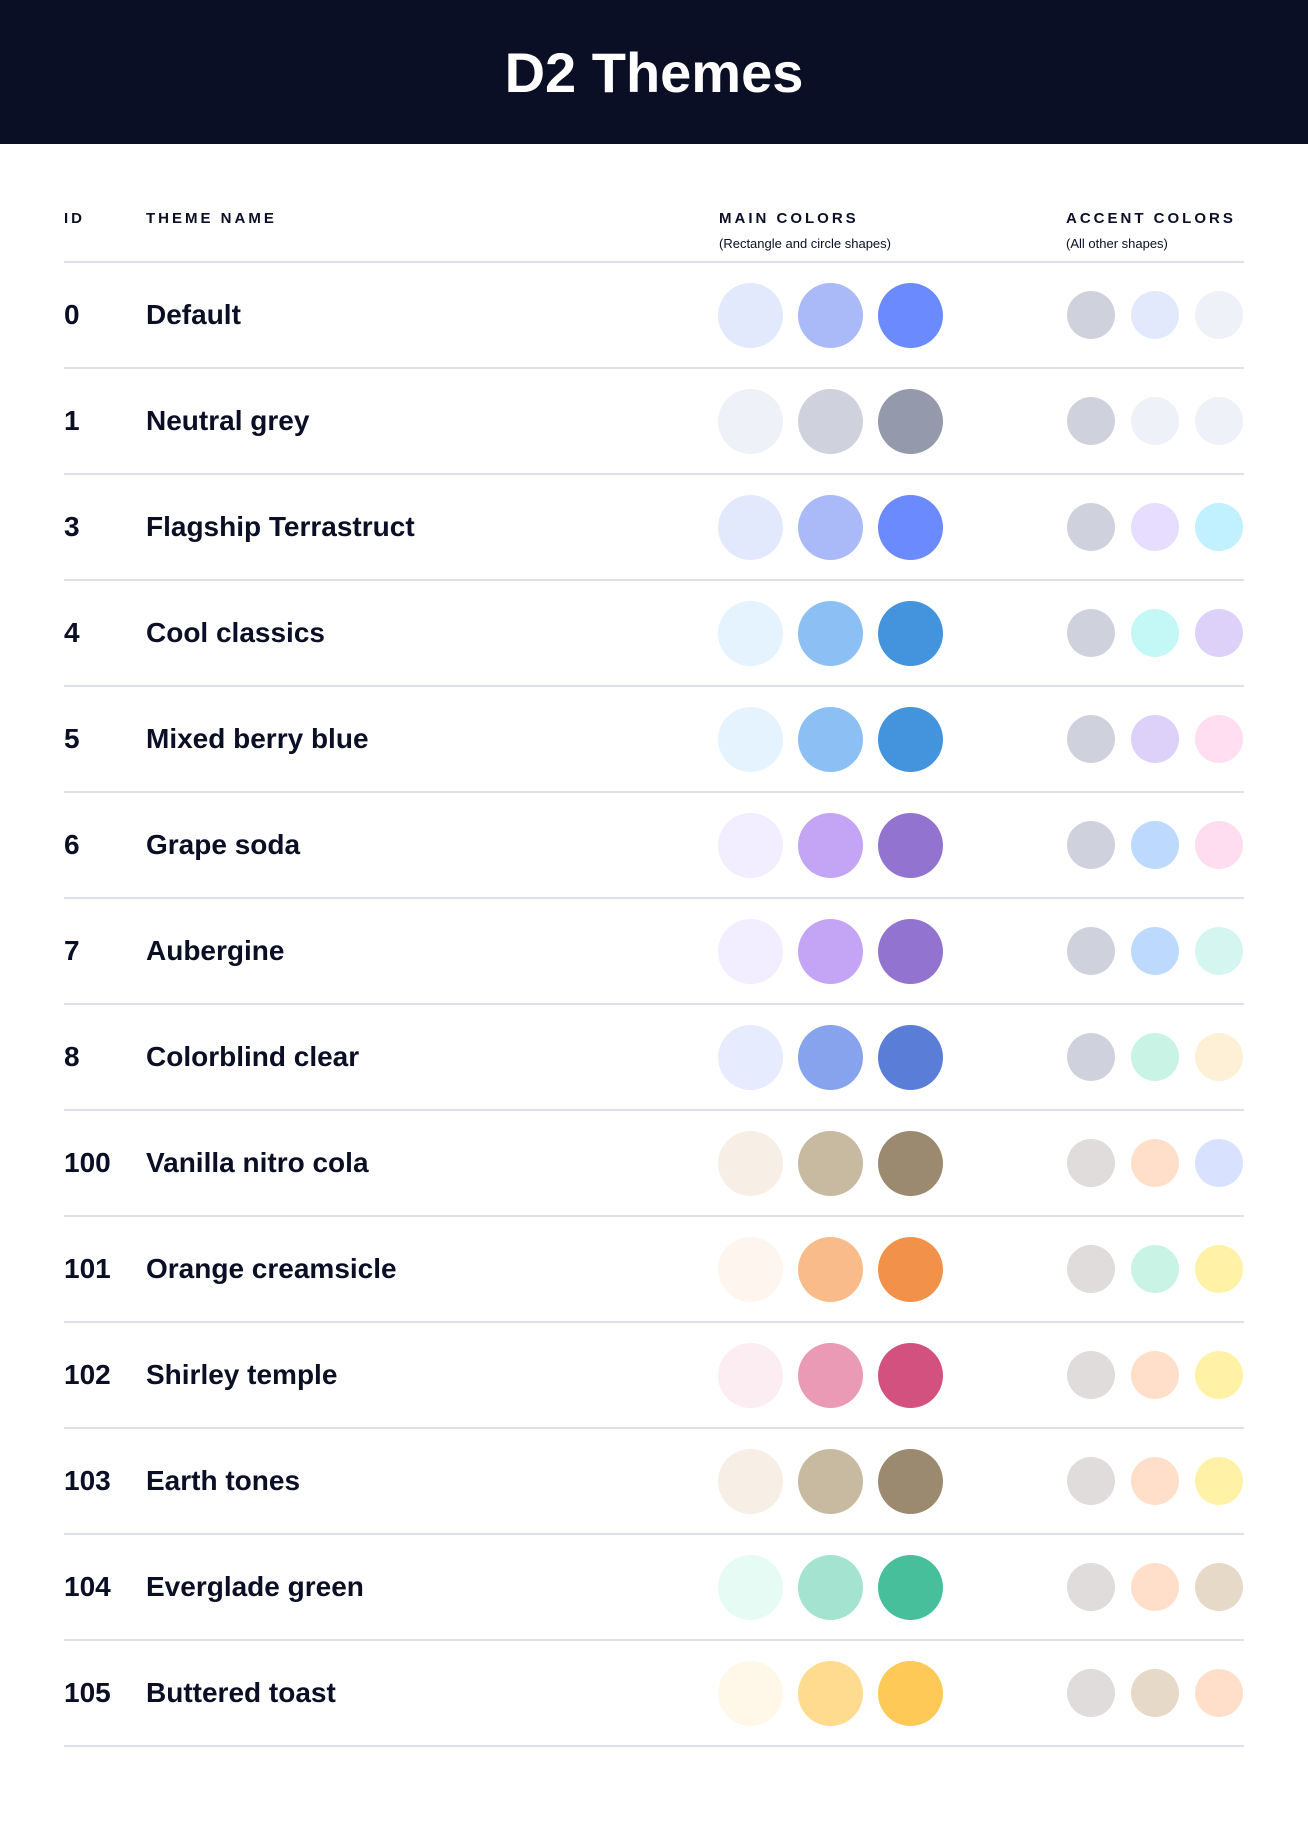 Image resolution: width=1308 pixels, height=1826 pixels. Describe the element at coordinates (242, 1374) in the screenshot. I see `theme-name: Shirley temple` at that location.